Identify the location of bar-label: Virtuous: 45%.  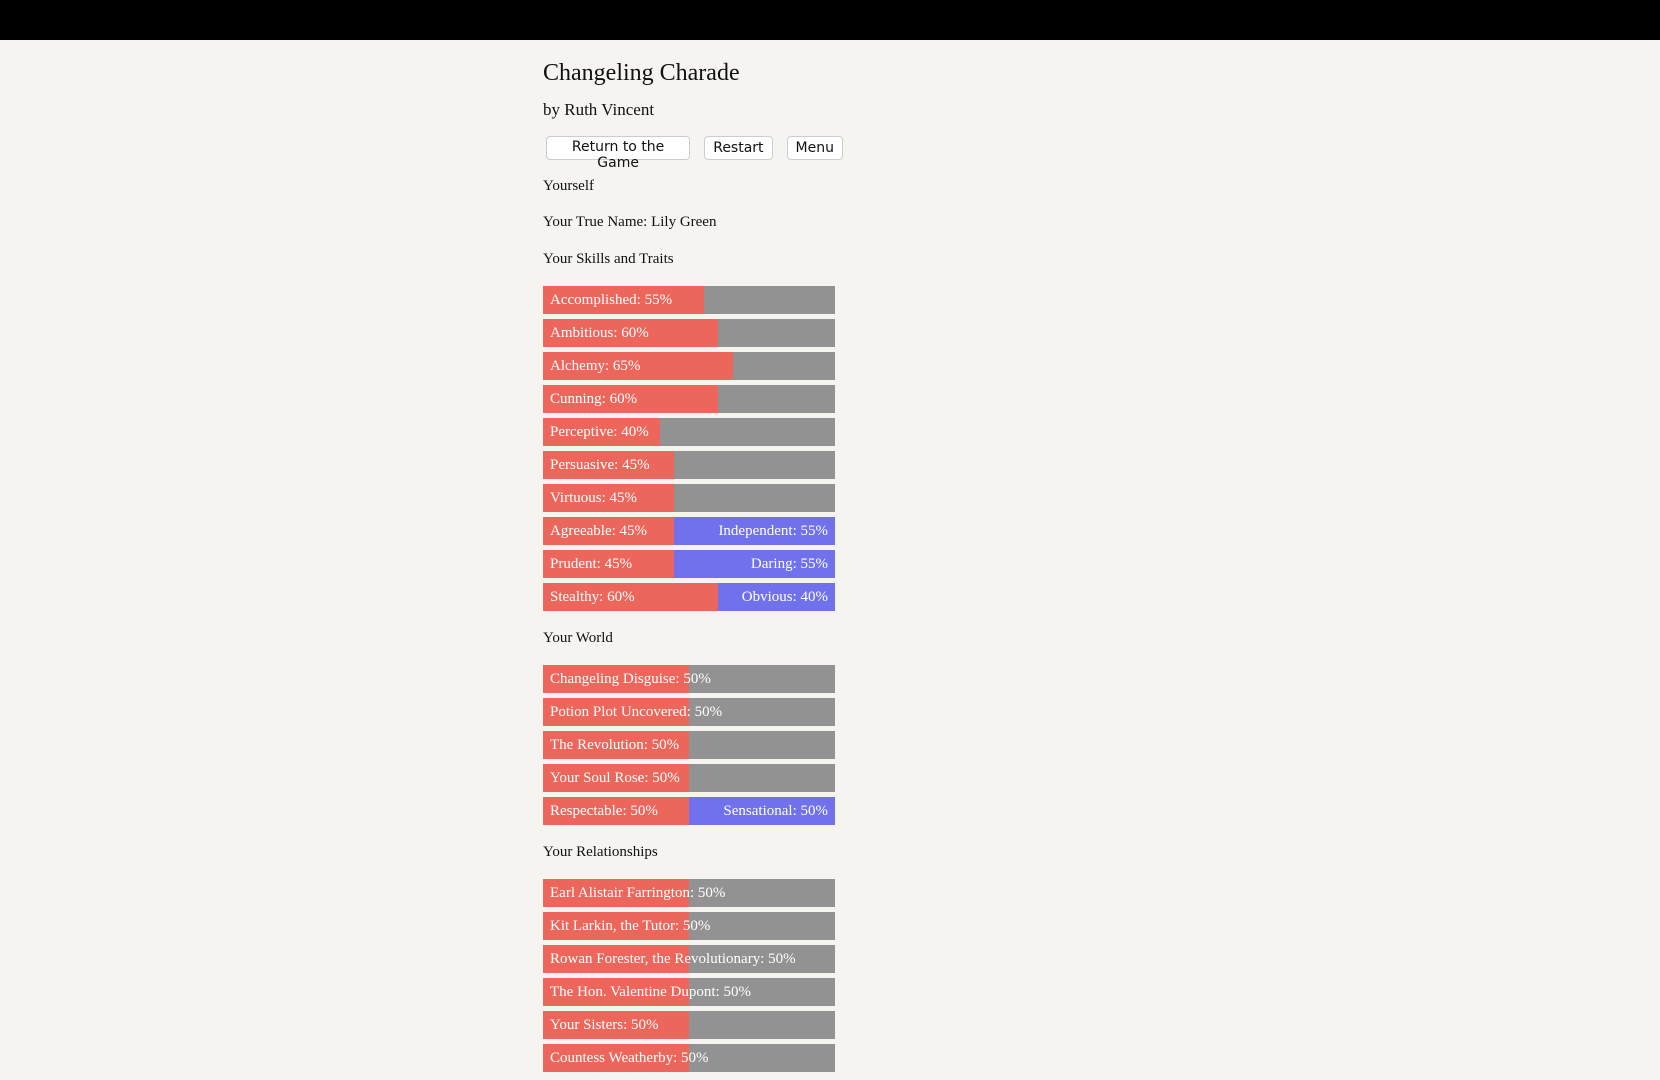
(594, 498).